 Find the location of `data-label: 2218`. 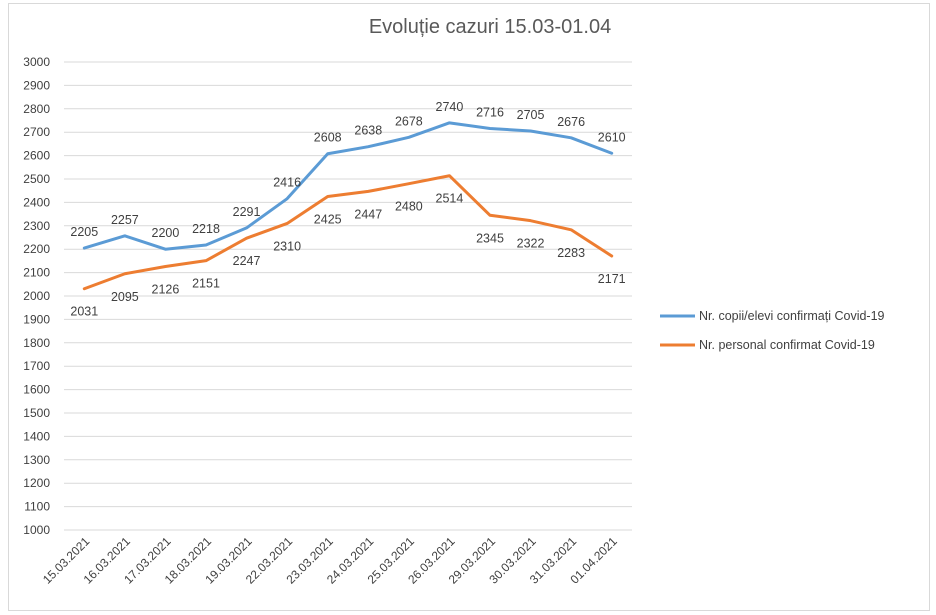

data-label: 2218 is located at coordinates (206, 229).